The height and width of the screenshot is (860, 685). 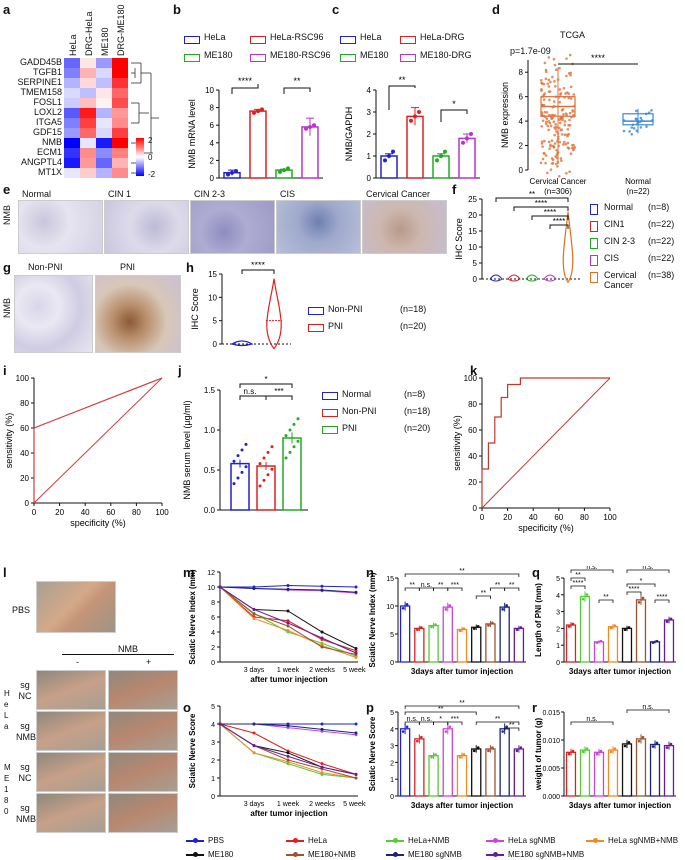 I want to click on legend-label: Non-PNI, so click(x=345, y=309).